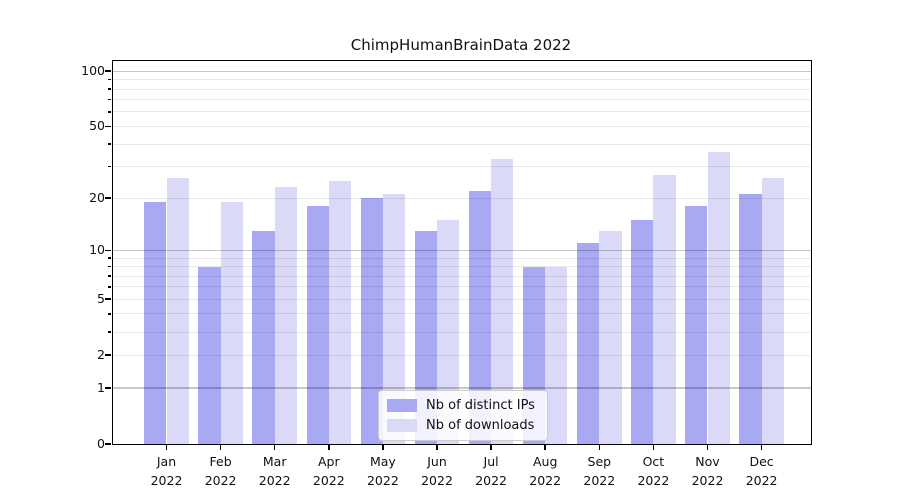 This screenshot has height=500, width=900. I want to click on y-tick-label: 1, so click(101, 387).